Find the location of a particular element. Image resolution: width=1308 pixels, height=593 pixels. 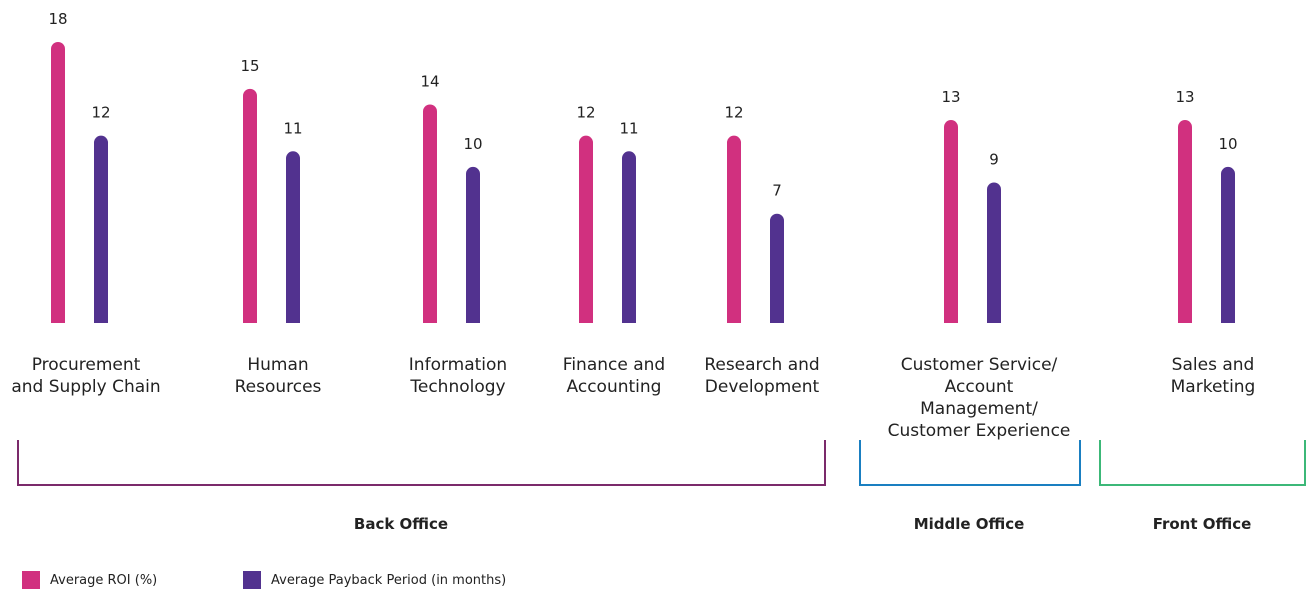

value-label: 7 is located at coordinates (777, 191).